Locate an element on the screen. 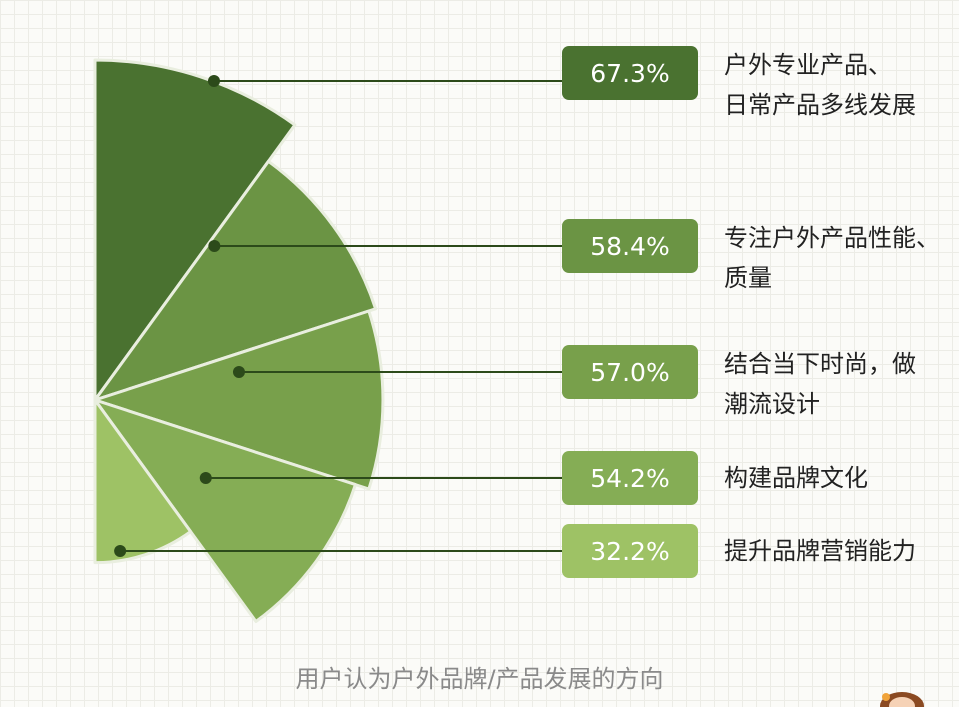 This screenshot has height=707, width=959. category-label-1: 户外专业产品、 日常产品多线发展 is located at coordinates (820, 85).